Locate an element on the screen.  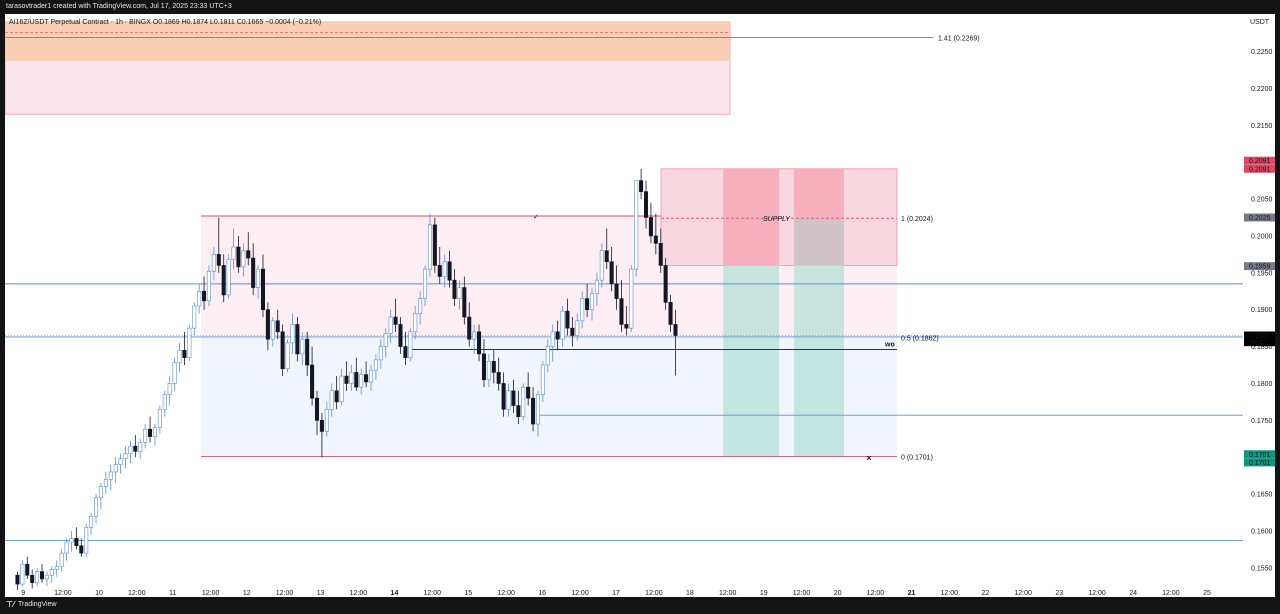
x-tick-label: 22 is located at coordinates (985, 593).